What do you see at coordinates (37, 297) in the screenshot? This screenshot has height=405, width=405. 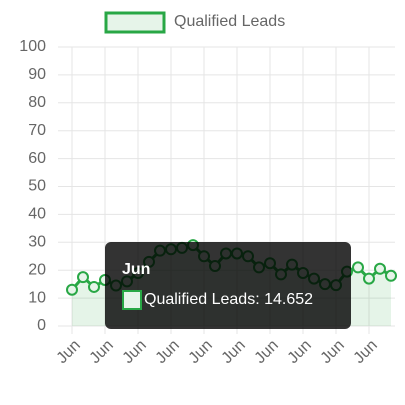 I see `y-tick-label: 10` at bounding box center [37, 297].